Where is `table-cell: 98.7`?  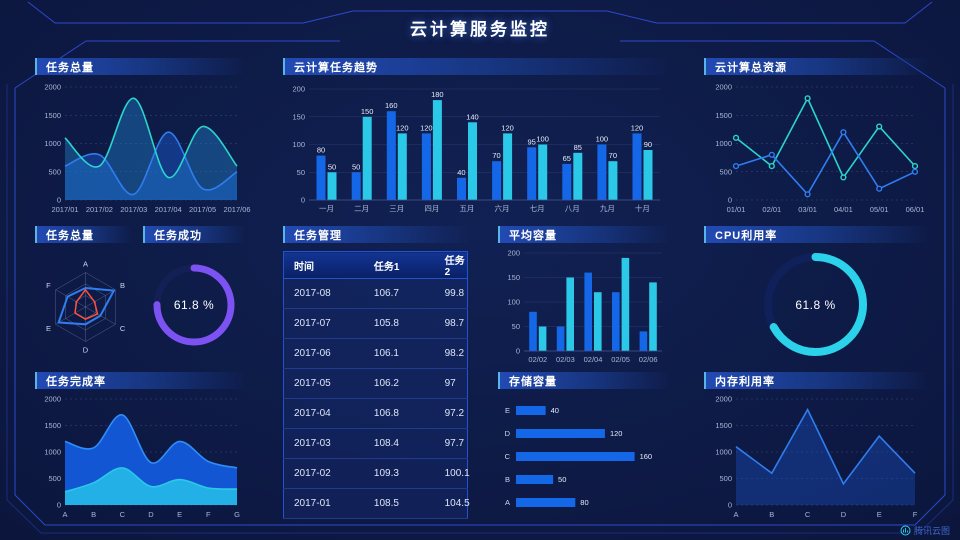
table-cell: 98.7 is located at coordinates (451, 323).